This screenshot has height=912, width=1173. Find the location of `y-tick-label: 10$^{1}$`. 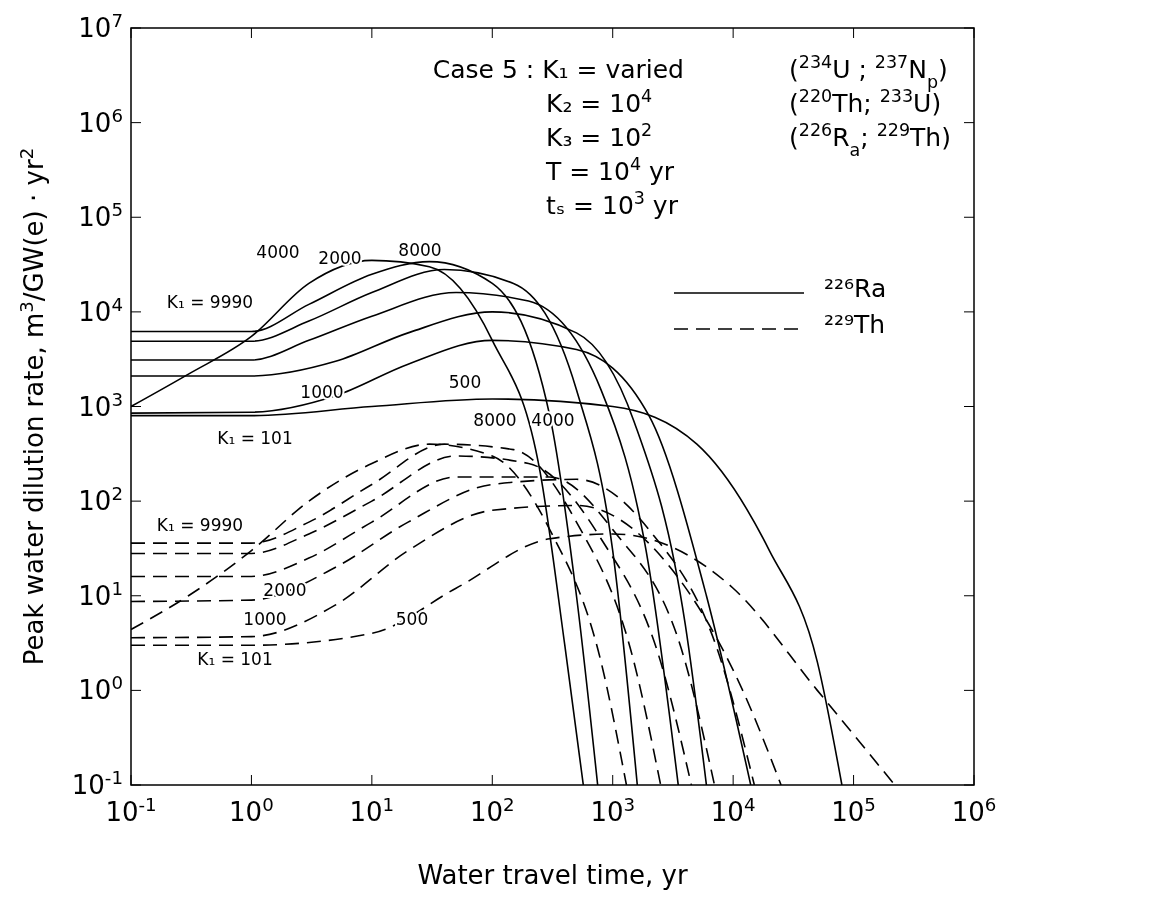

y-tick-label: 10$^{1}$ is located at coordinates (100, 594).